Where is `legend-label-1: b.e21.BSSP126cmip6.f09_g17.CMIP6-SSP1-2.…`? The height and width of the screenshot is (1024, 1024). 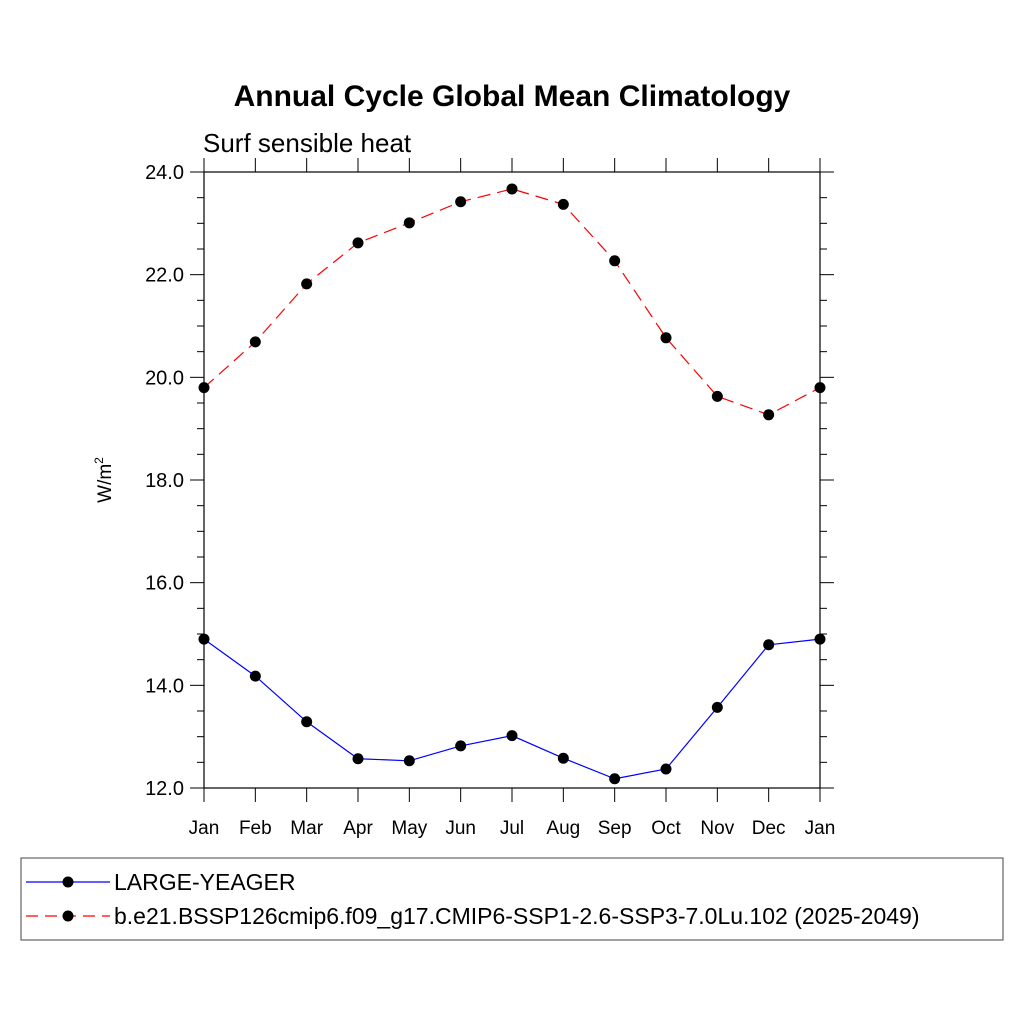 legend-label-1: b.e21.BSSP126cmip6.f09_g17.CMIP6-SSP1-2.… is located at coordinates (517, 916).